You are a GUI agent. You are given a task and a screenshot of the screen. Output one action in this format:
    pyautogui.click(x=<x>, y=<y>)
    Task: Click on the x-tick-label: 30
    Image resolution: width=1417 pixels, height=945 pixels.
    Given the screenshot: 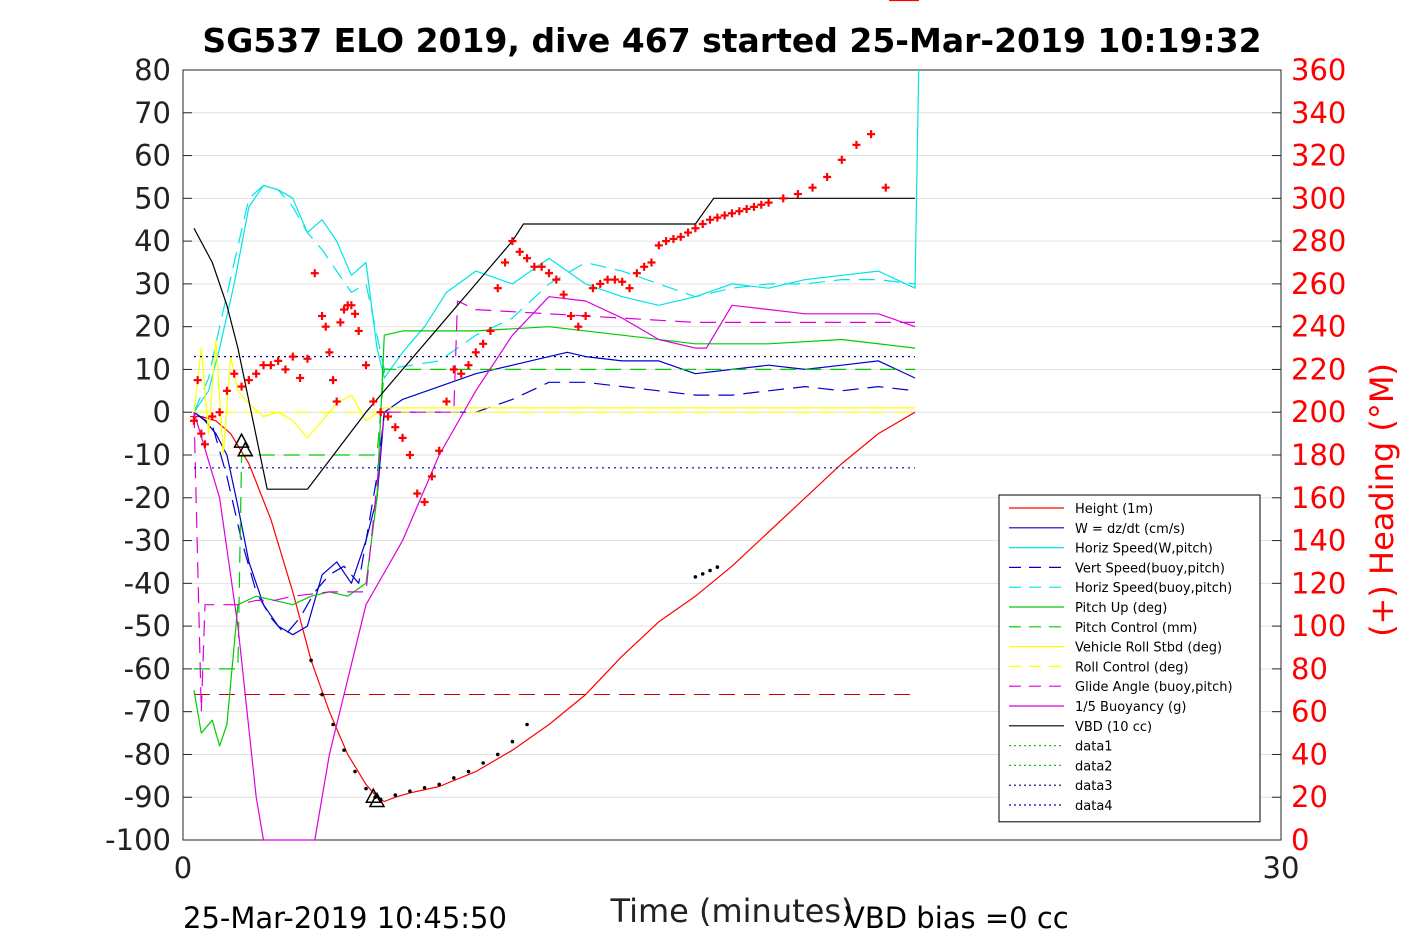 What is the action you would take?
    pyautogui.click(x=1281, y=868)
    